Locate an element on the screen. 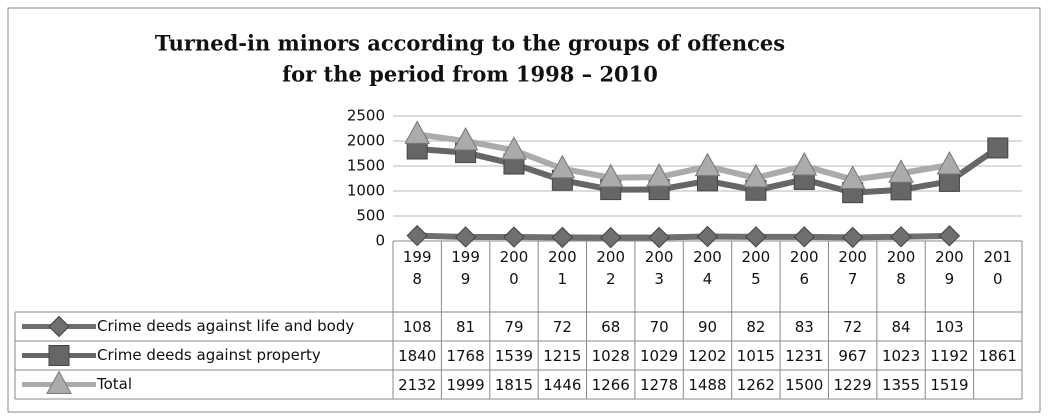 Image resolution: width=1049 pixels, height=420 pixels. table-value: 1519 is located at coordinates (949, 384).